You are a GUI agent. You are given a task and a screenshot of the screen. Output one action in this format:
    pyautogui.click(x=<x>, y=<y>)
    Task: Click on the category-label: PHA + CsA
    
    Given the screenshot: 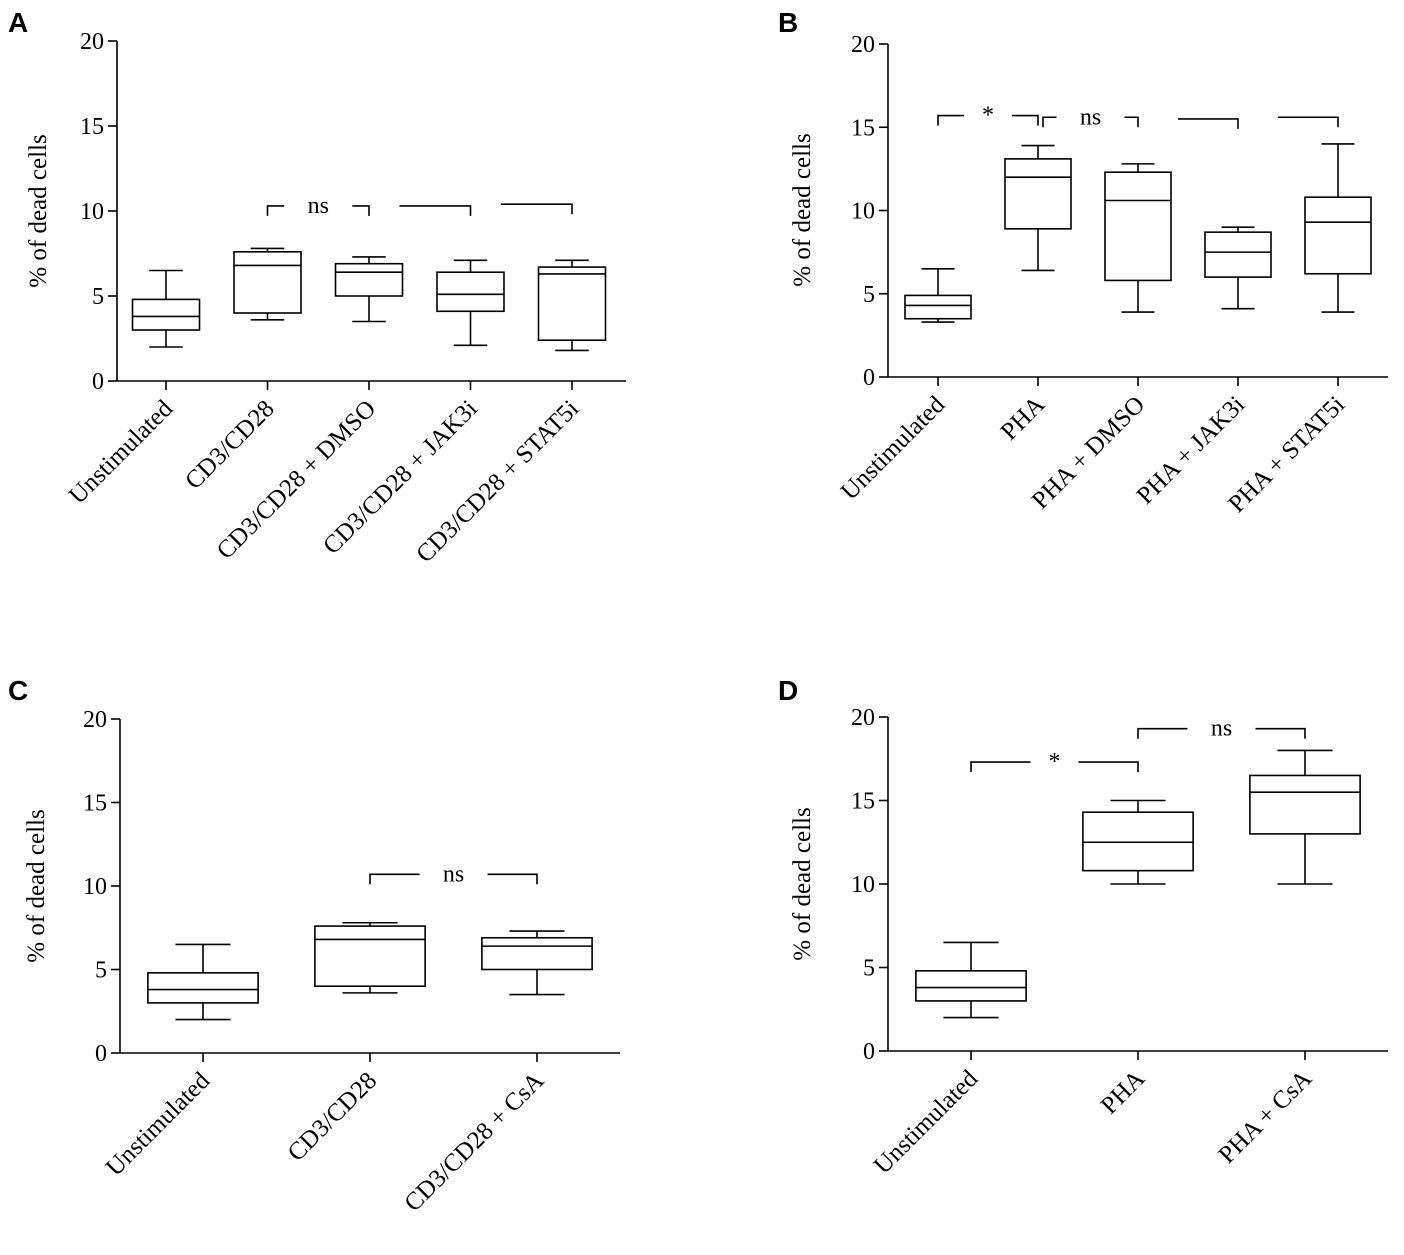 What is the action you would take?
    pyautogui.click(x=1266, y=1117)
    